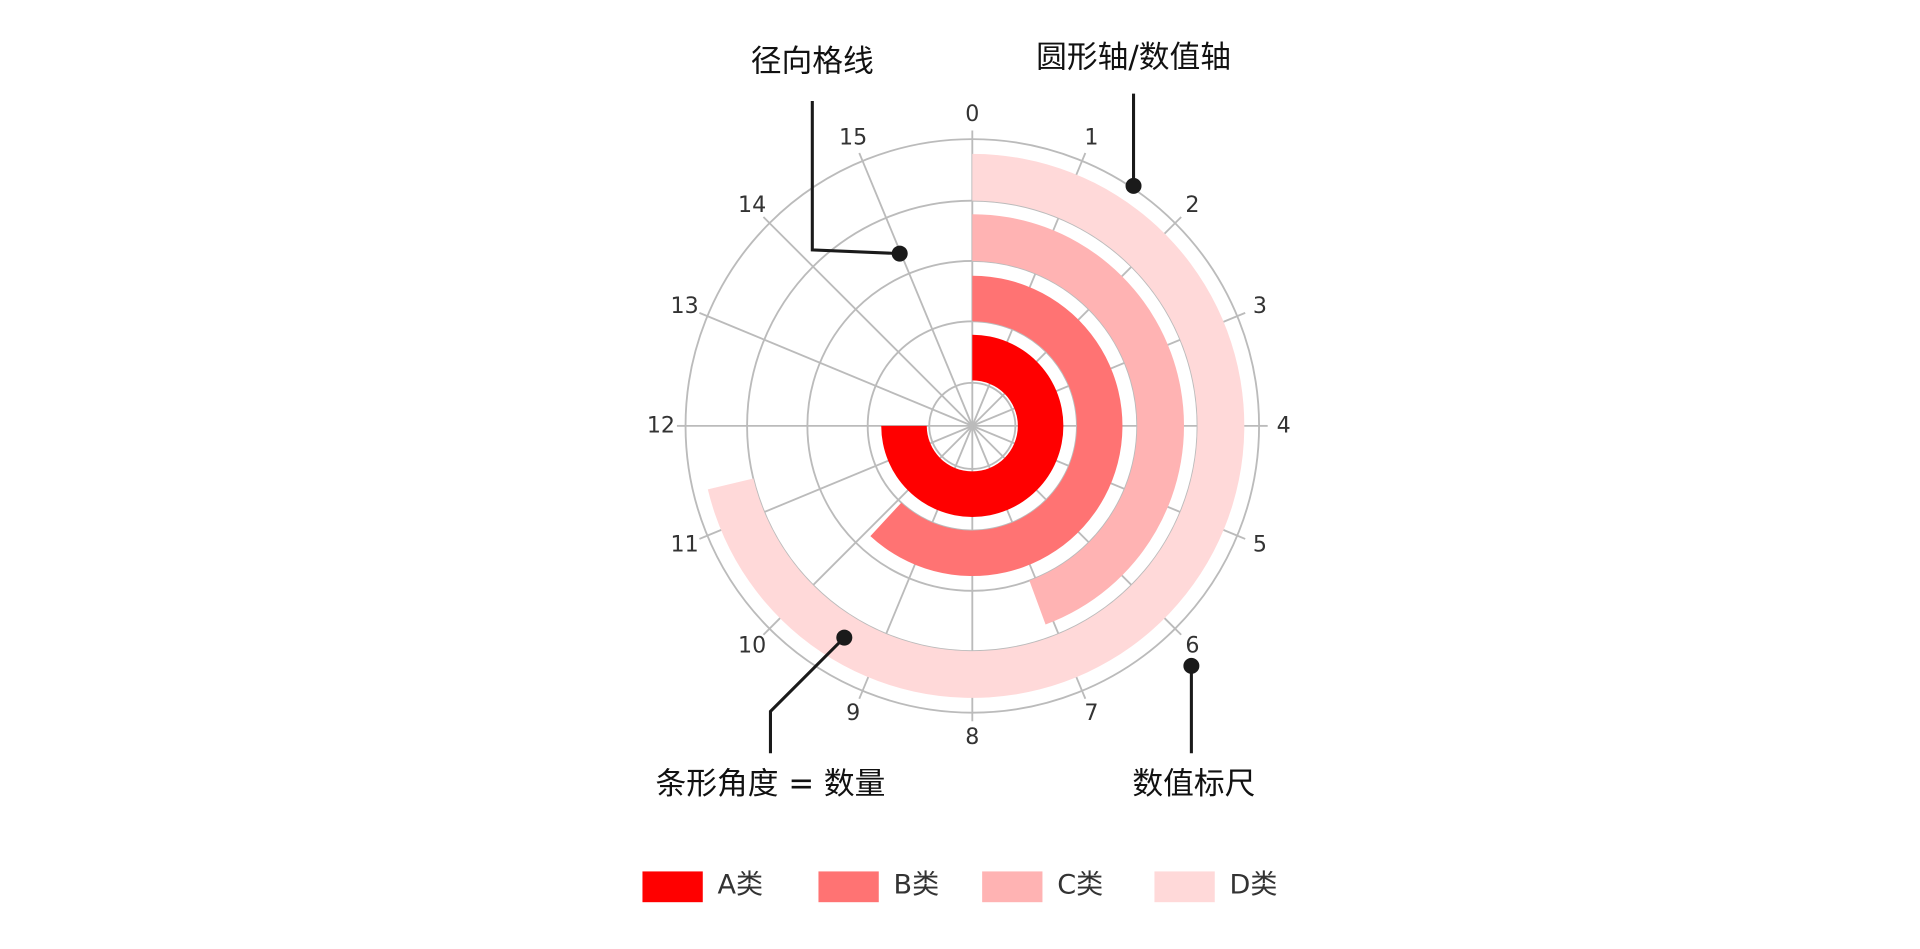  I want to click on tick-label: 6, so click(1192, 646).